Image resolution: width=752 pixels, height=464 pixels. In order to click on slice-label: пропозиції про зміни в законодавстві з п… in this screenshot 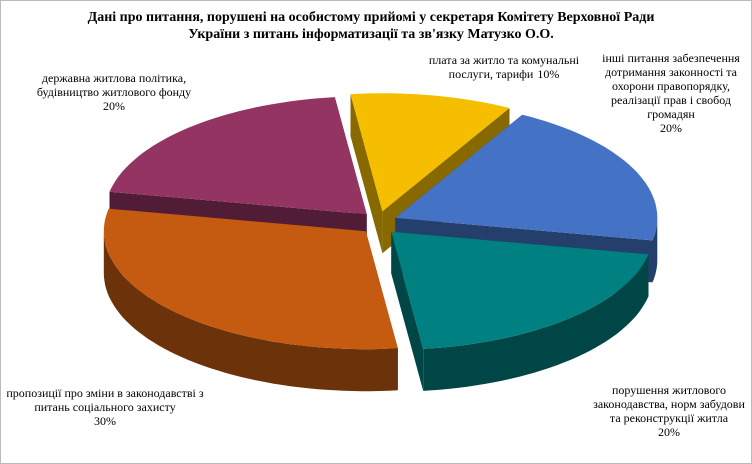, I will do `click(105, 407)`.